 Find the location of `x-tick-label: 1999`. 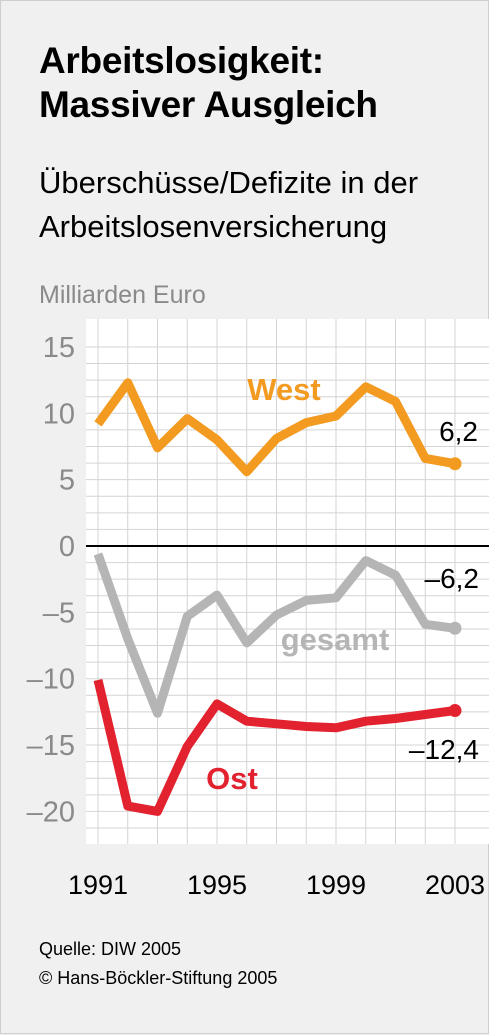

x-tick-label: 1999 is located at coordinates (336, 885).